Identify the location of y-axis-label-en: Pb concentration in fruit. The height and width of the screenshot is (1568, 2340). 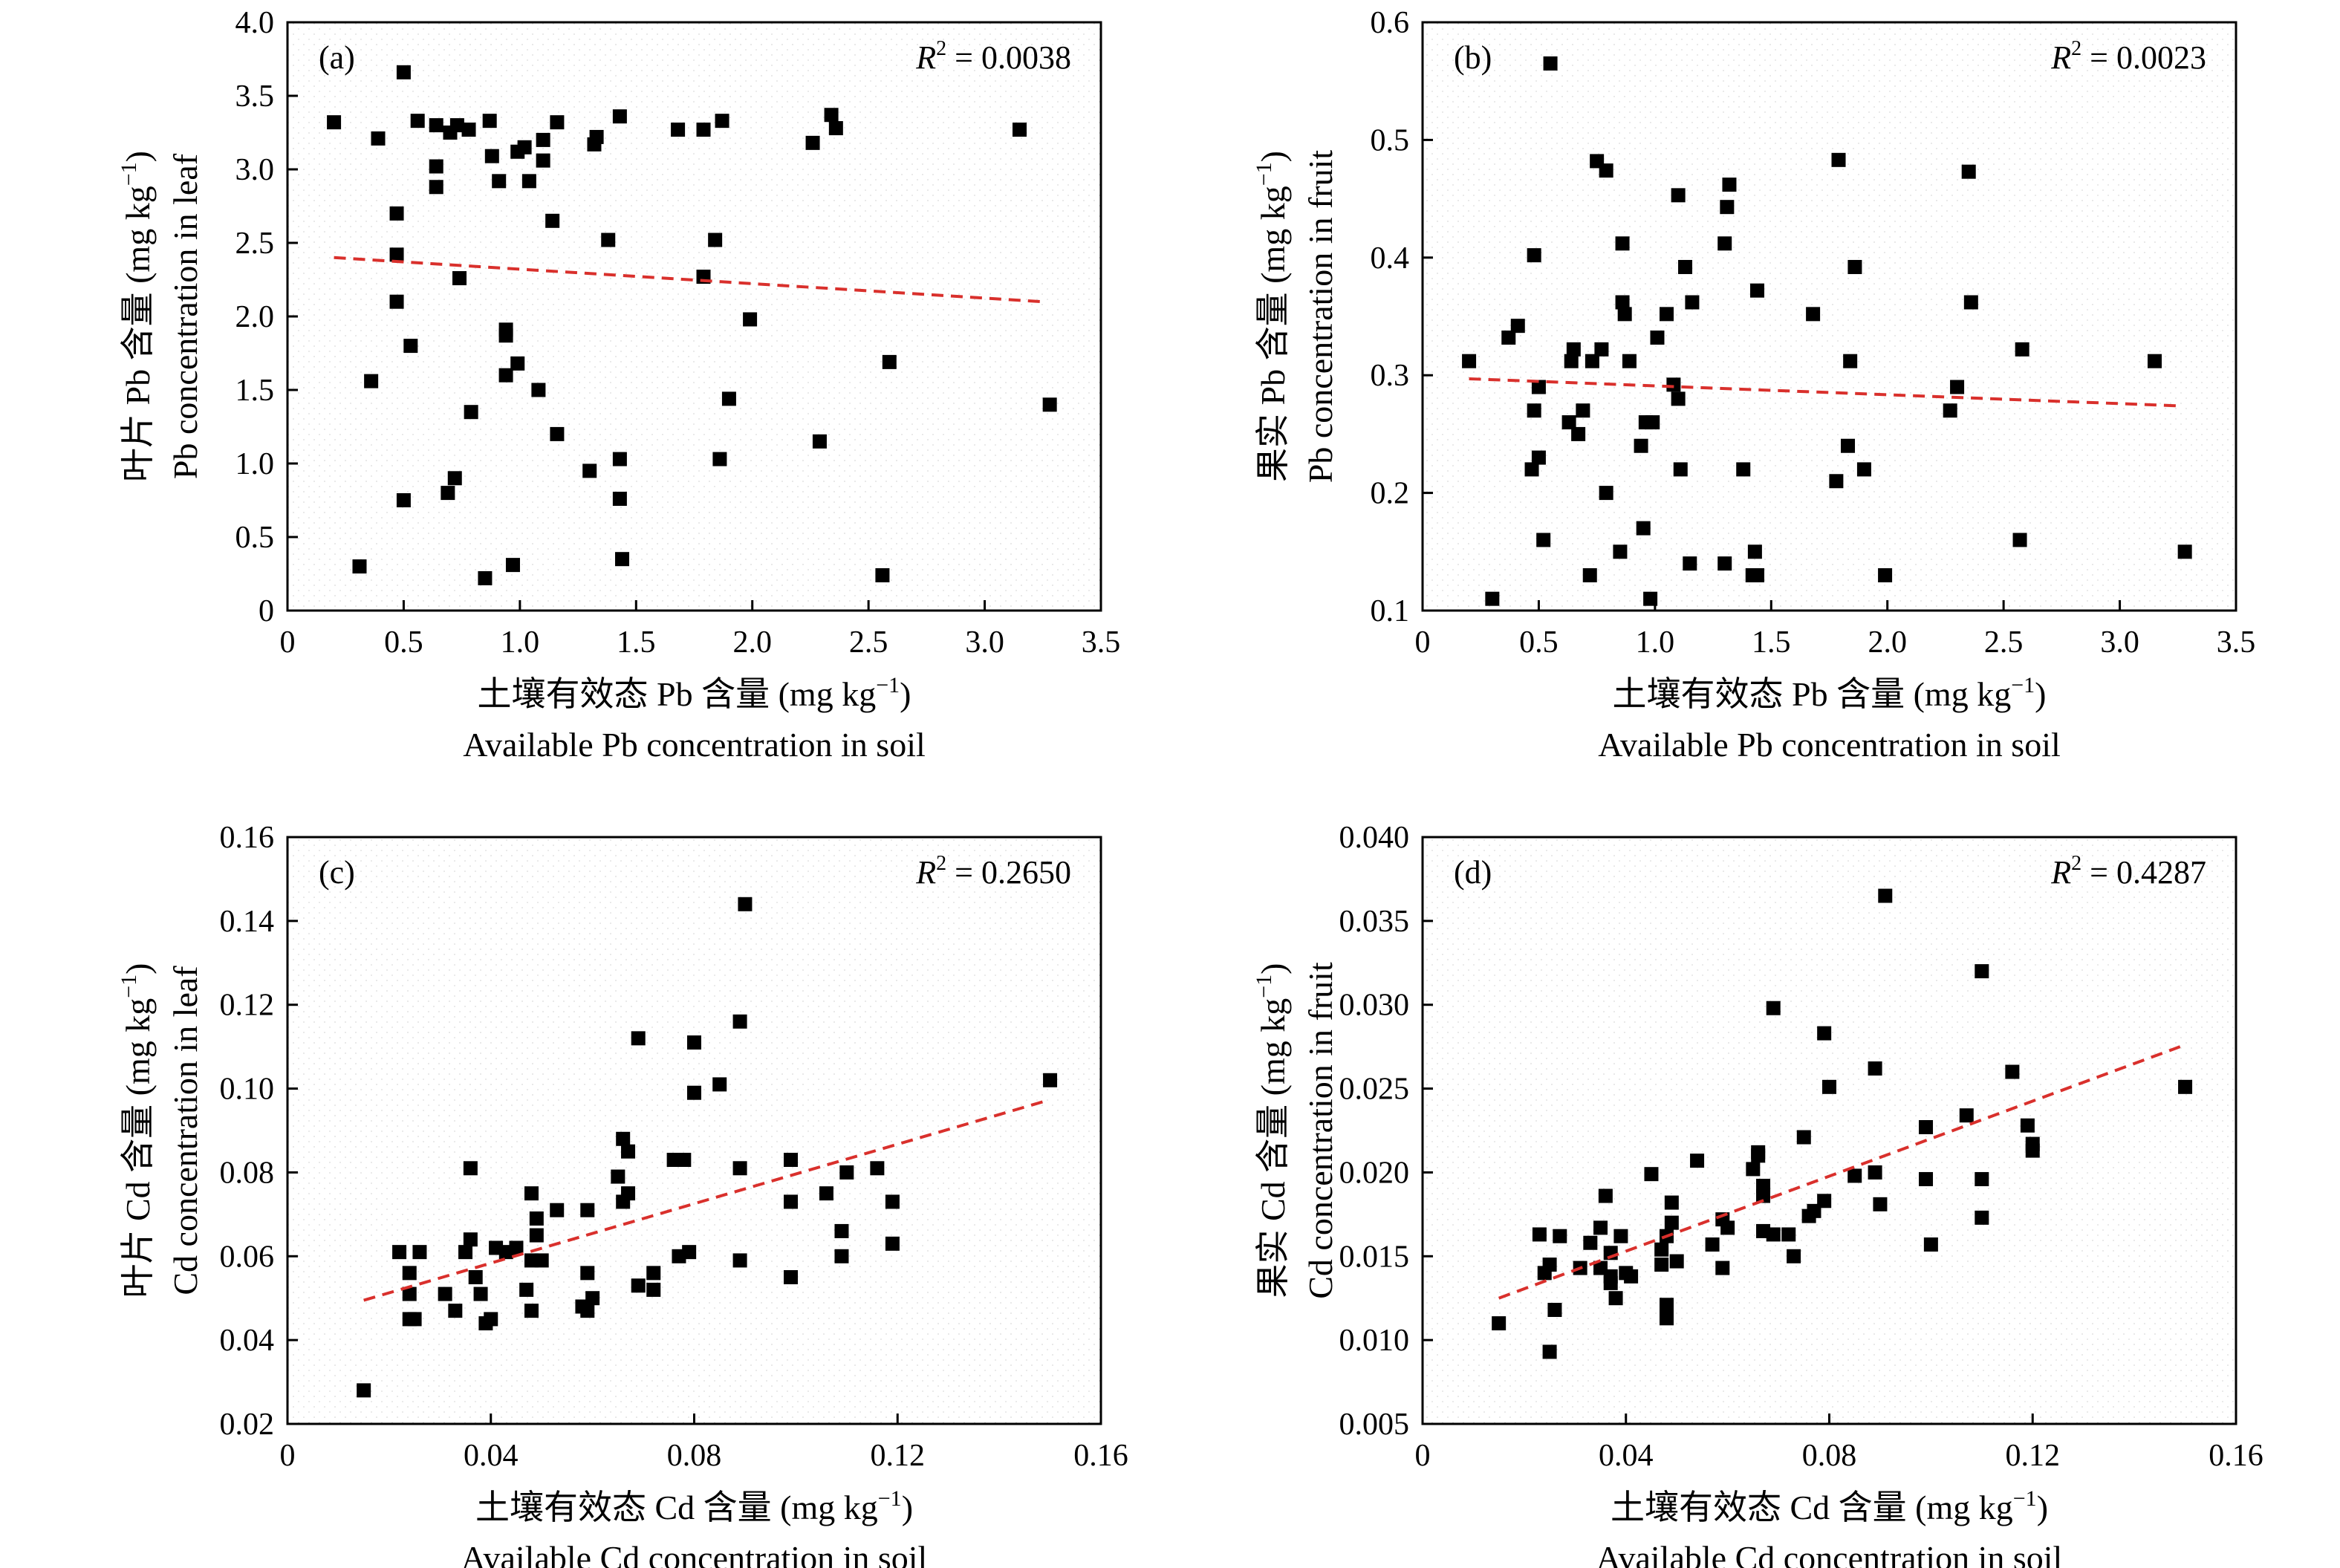
(1320, 317).